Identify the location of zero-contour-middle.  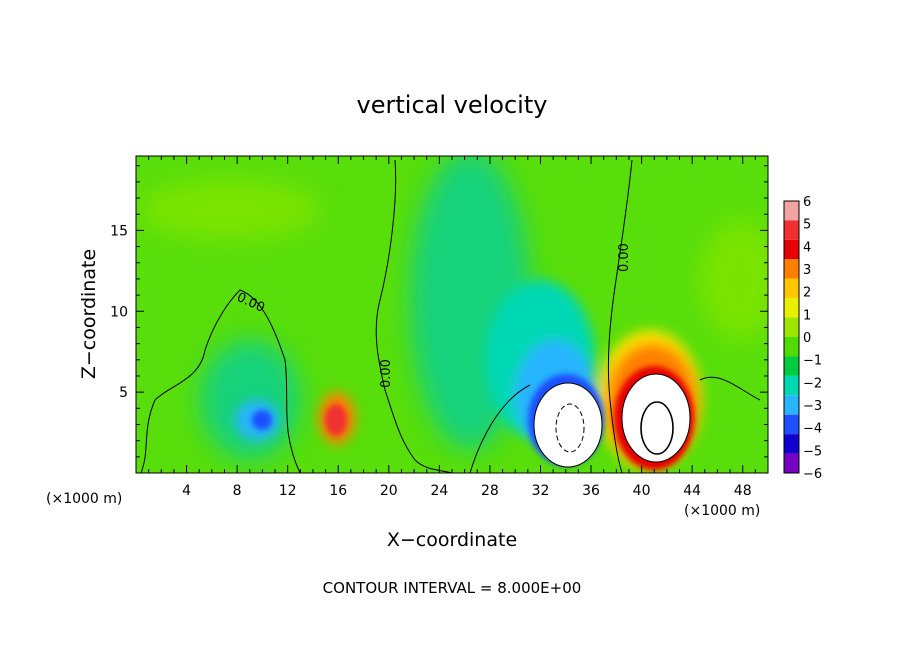
(414, 316).